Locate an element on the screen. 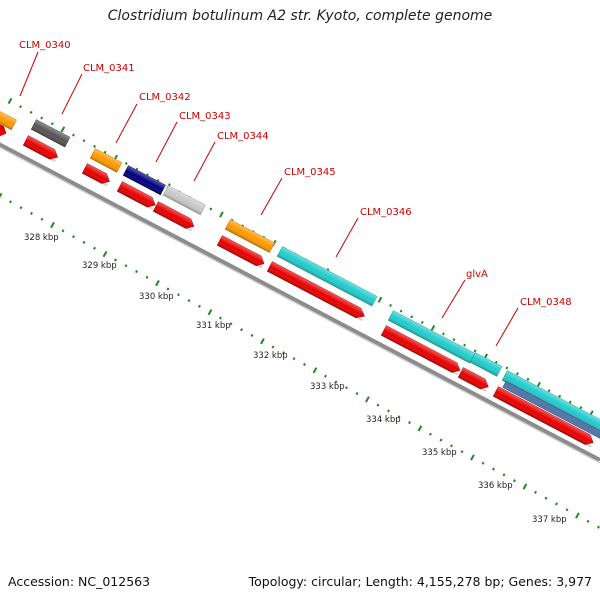  accession-text: Accession: NC_012563 is located at coordinates (79, 581).